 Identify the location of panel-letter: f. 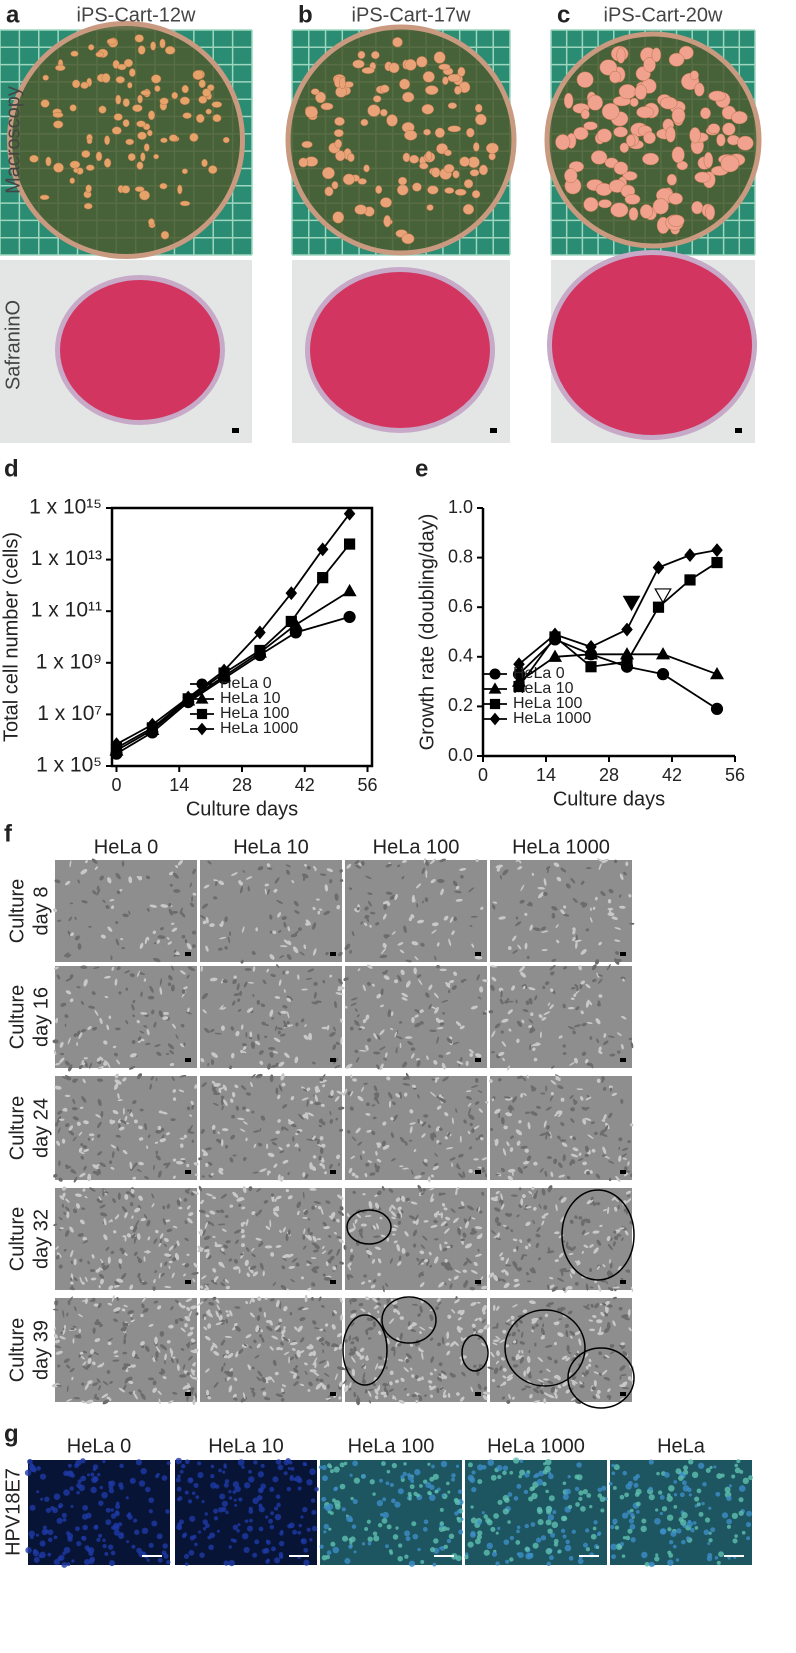
(8, 833).